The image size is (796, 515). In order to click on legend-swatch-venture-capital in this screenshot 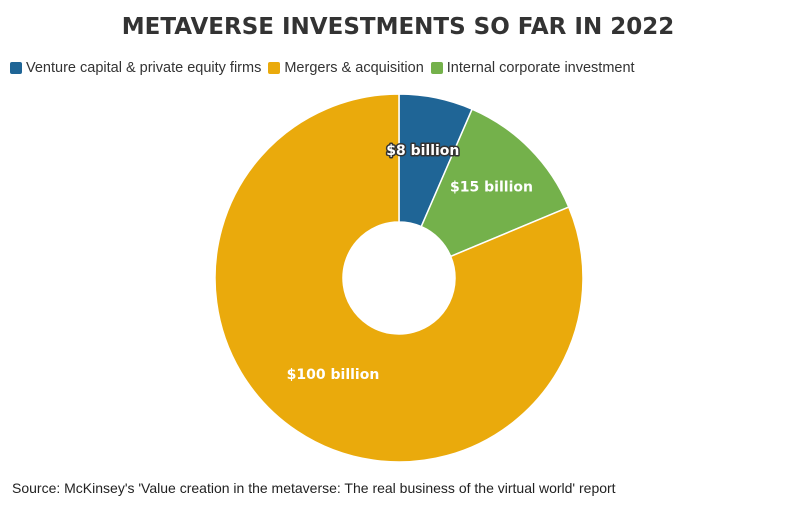, I will do `click(16, 68)`.